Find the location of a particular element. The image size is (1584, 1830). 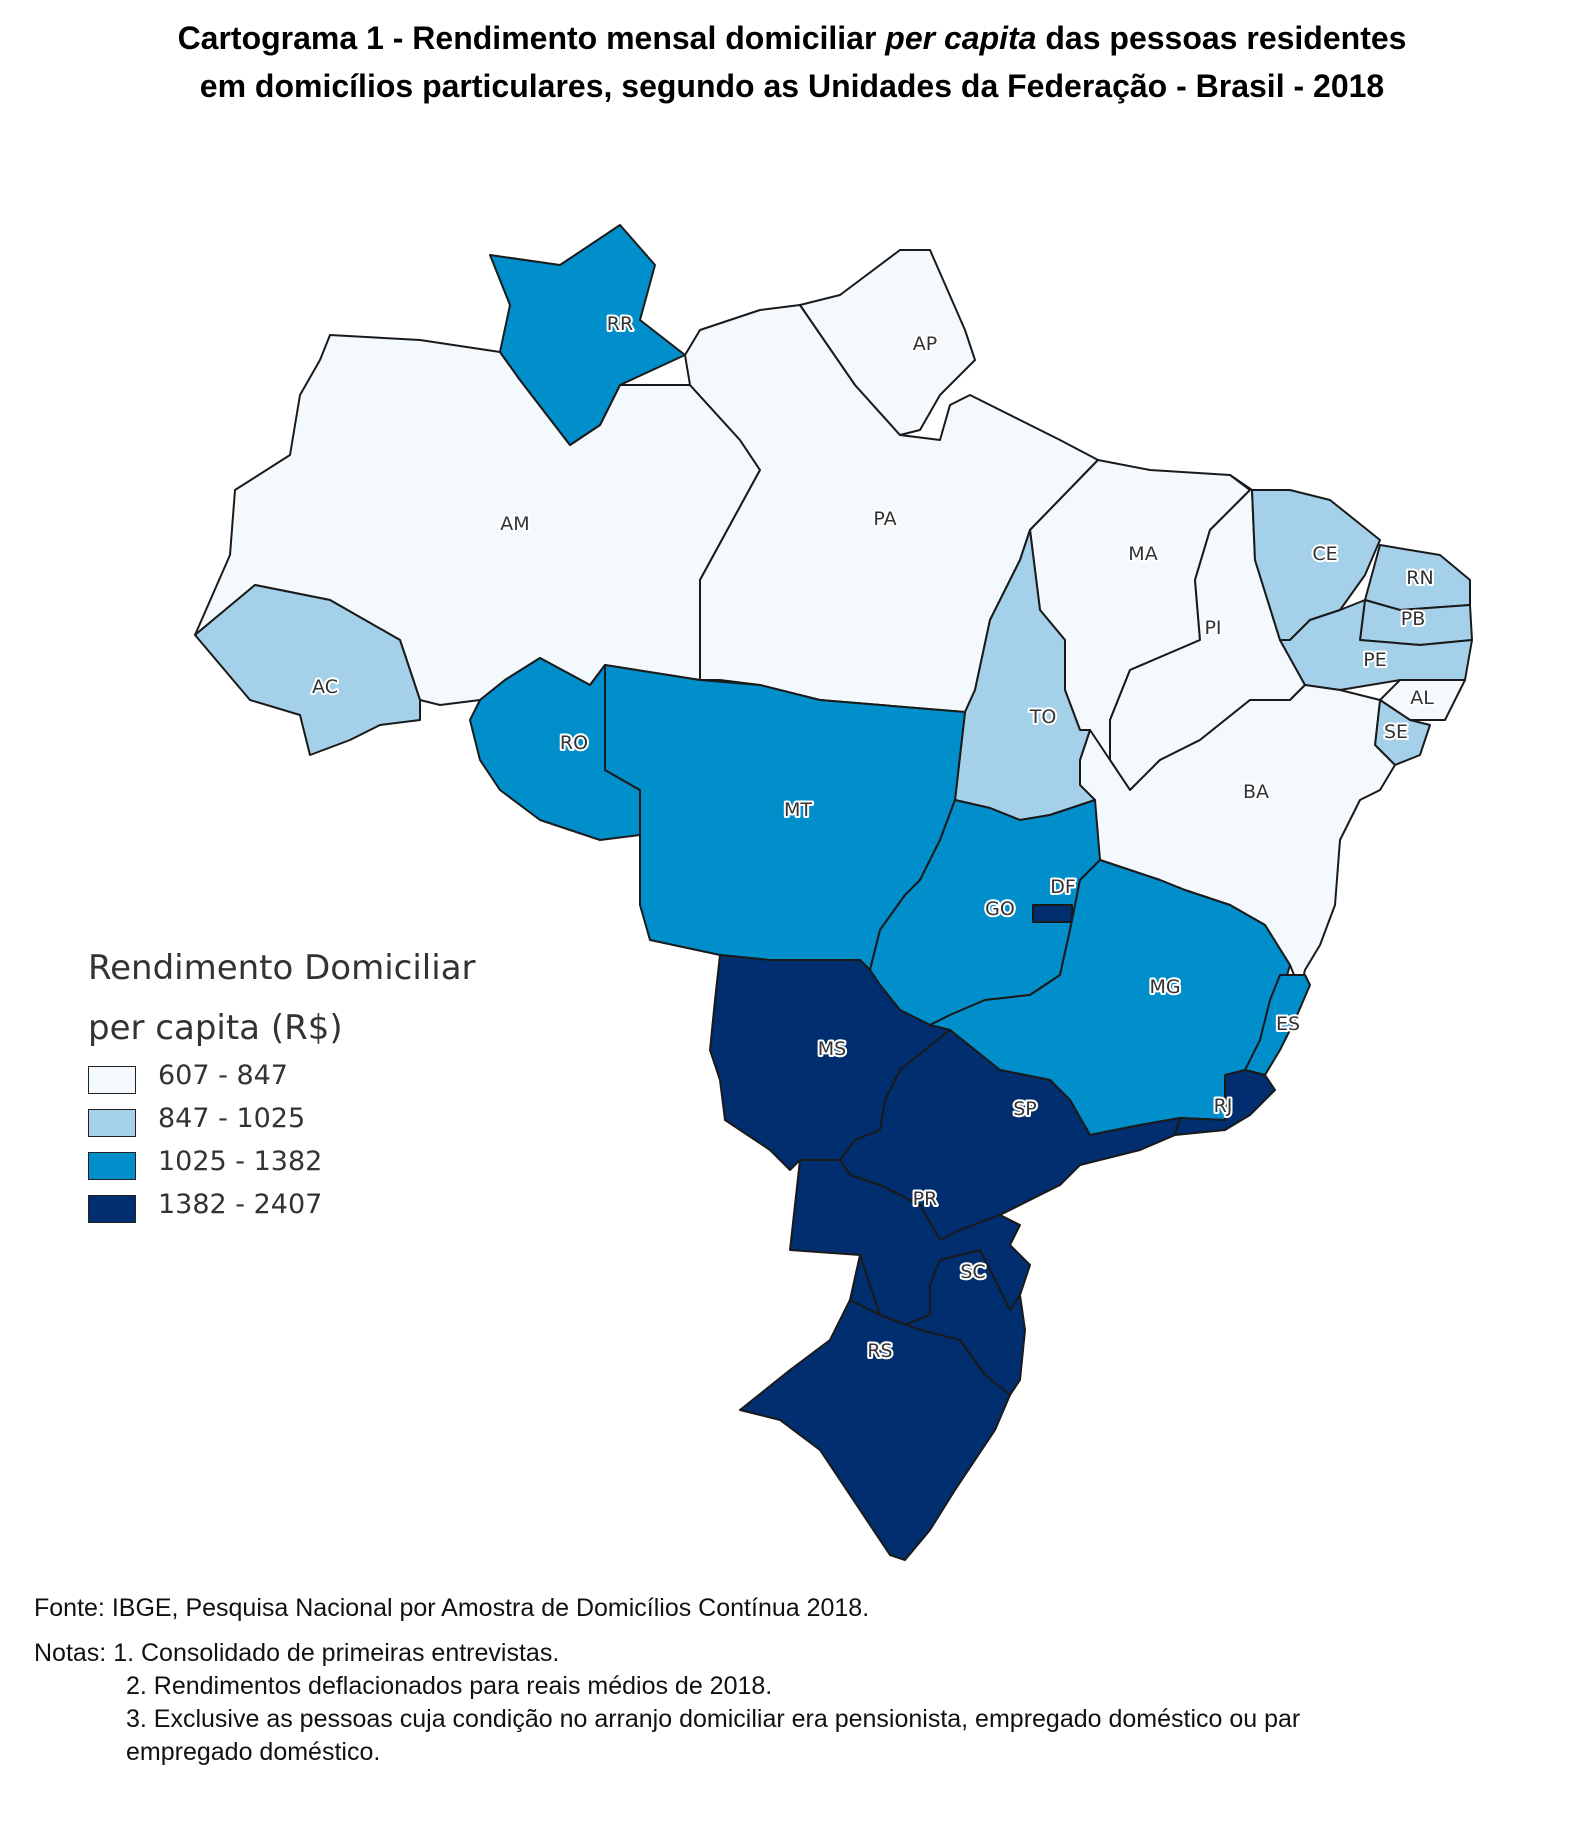

state-RR is located at coordinates (587, 335).